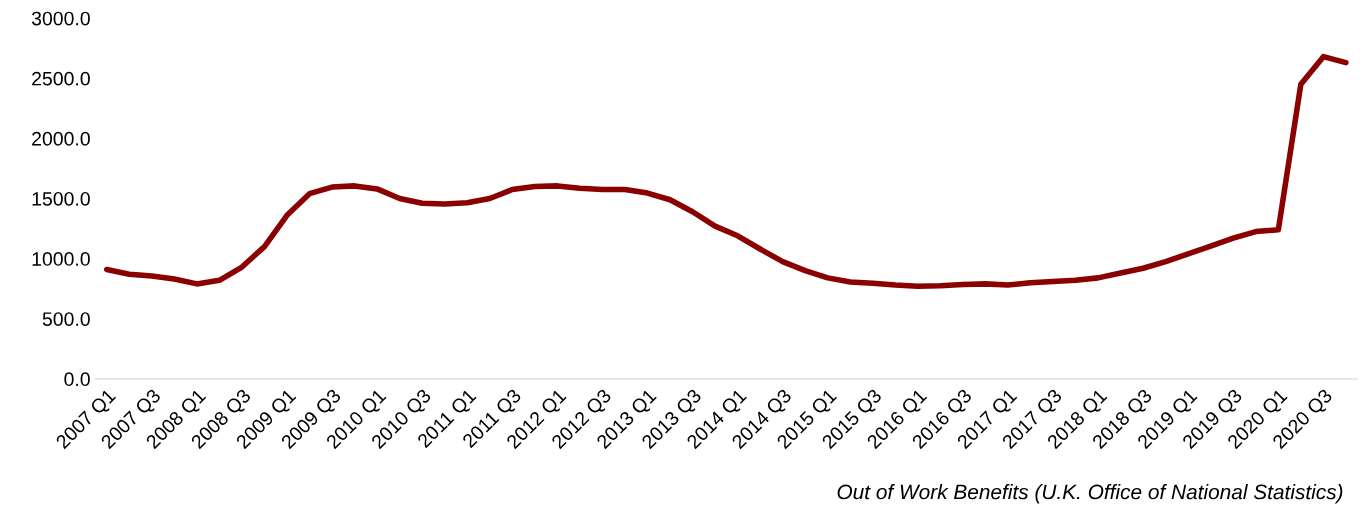 Image resolution: width=1364 pixels, height=519 pixels. Describe the element at coordinates (61, 78) in the screenshot. I see `y-tick-label: 2500.0` at that location.